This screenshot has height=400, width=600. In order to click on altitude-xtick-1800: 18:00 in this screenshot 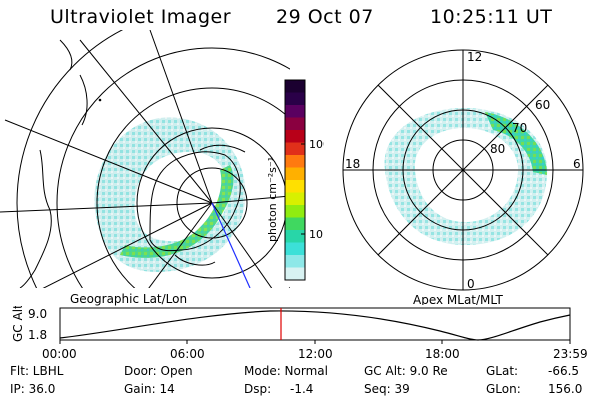, I will do `click(442, 354)`.